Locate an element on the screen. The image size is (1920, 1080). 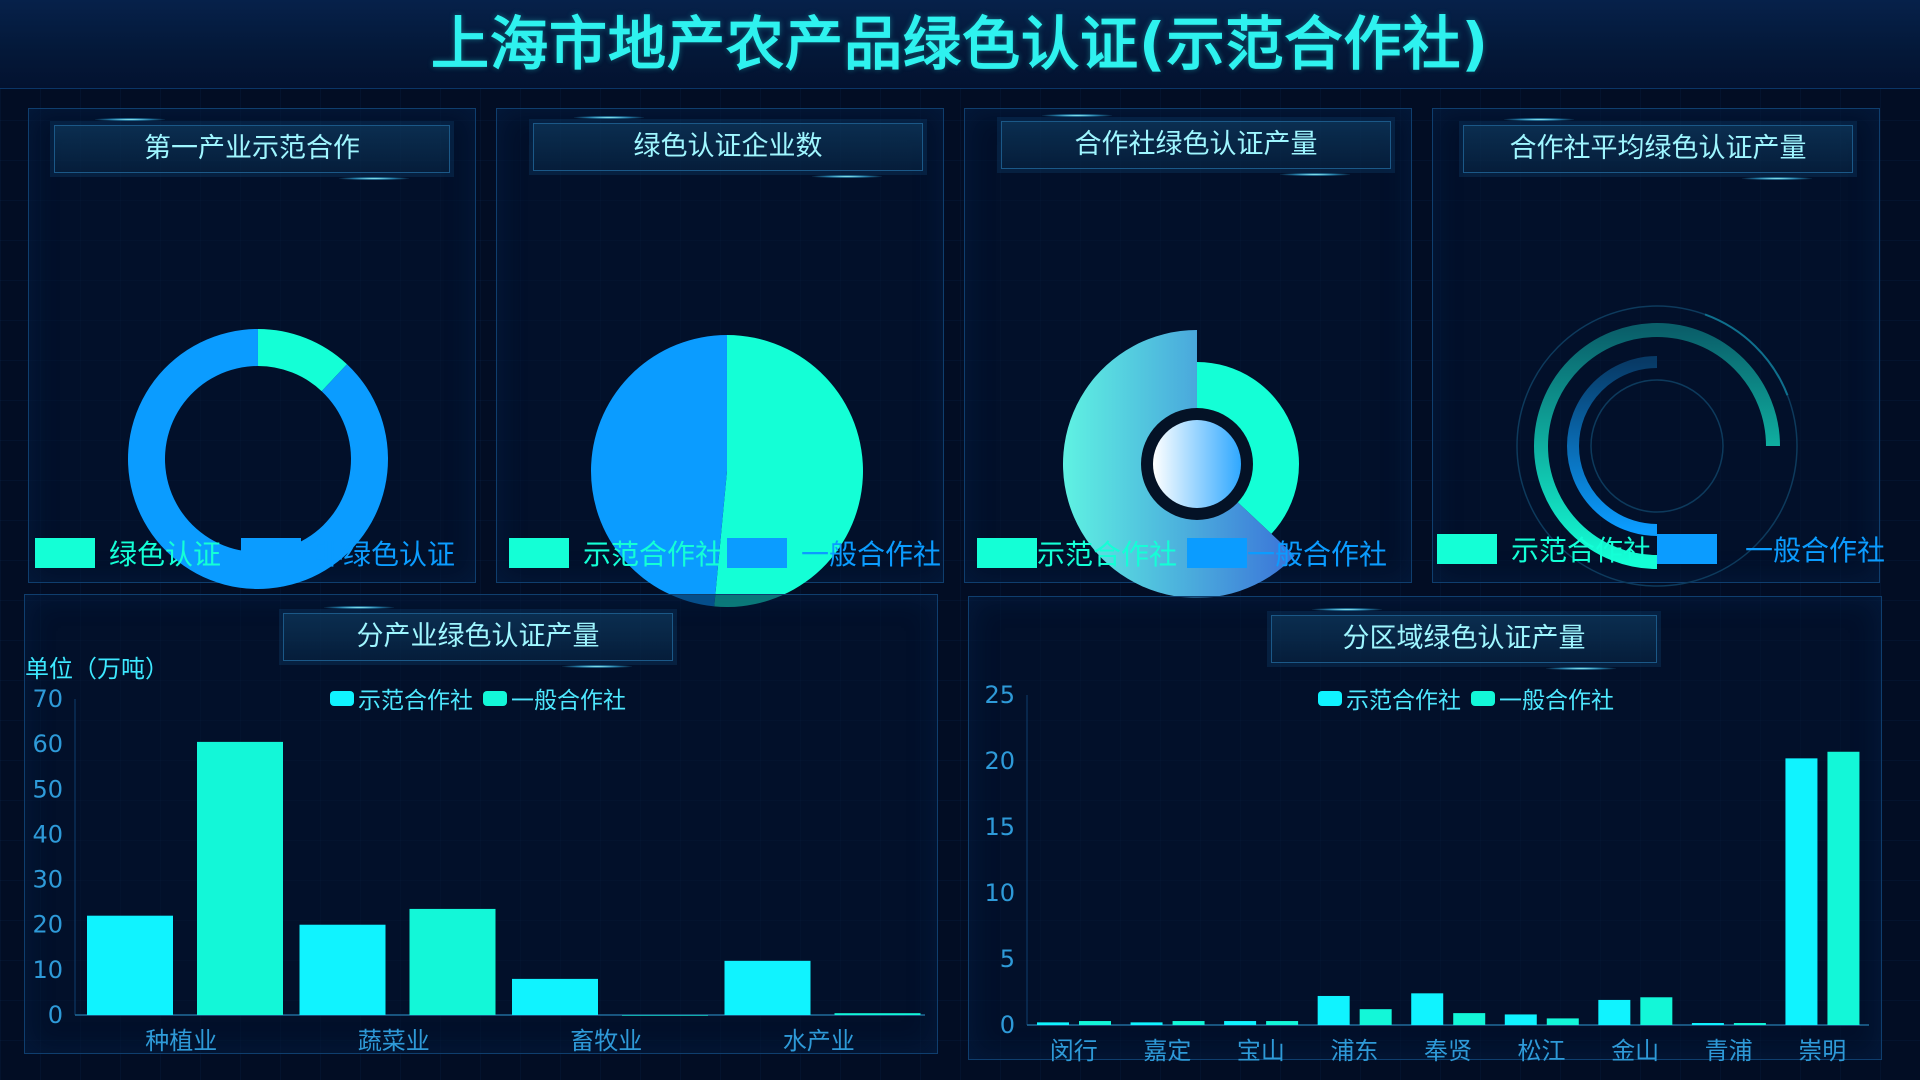
decor-arc is located at coordinates (1746, 354).